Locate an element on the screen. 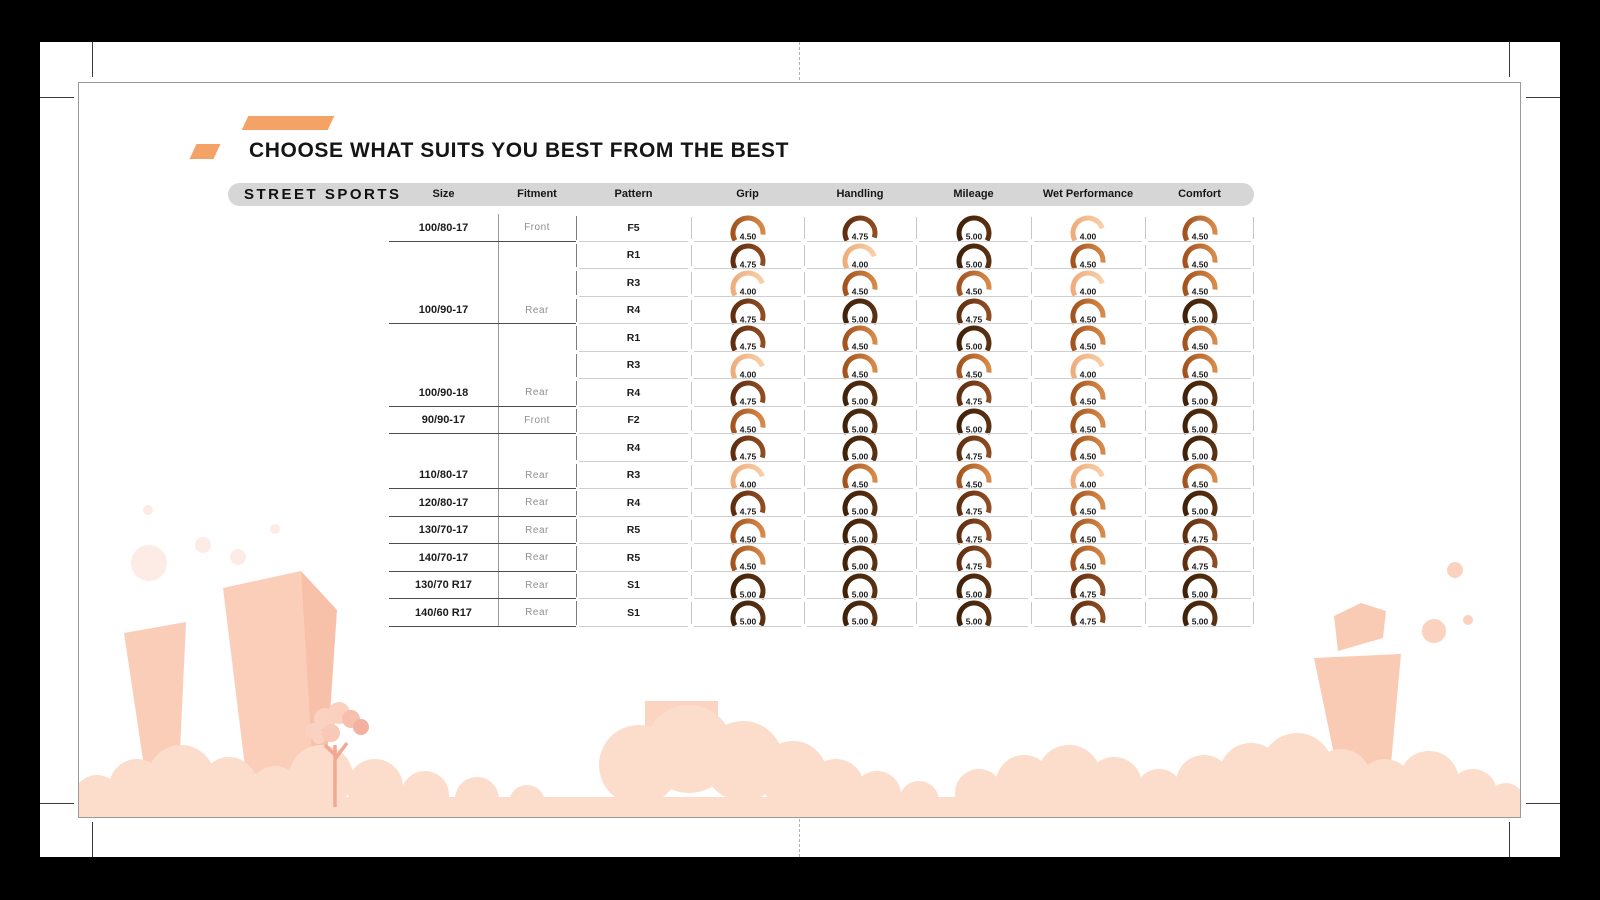 This screenshot has width=1600, height=900. pattern-code: R1 is located at coordinates (633, 337).